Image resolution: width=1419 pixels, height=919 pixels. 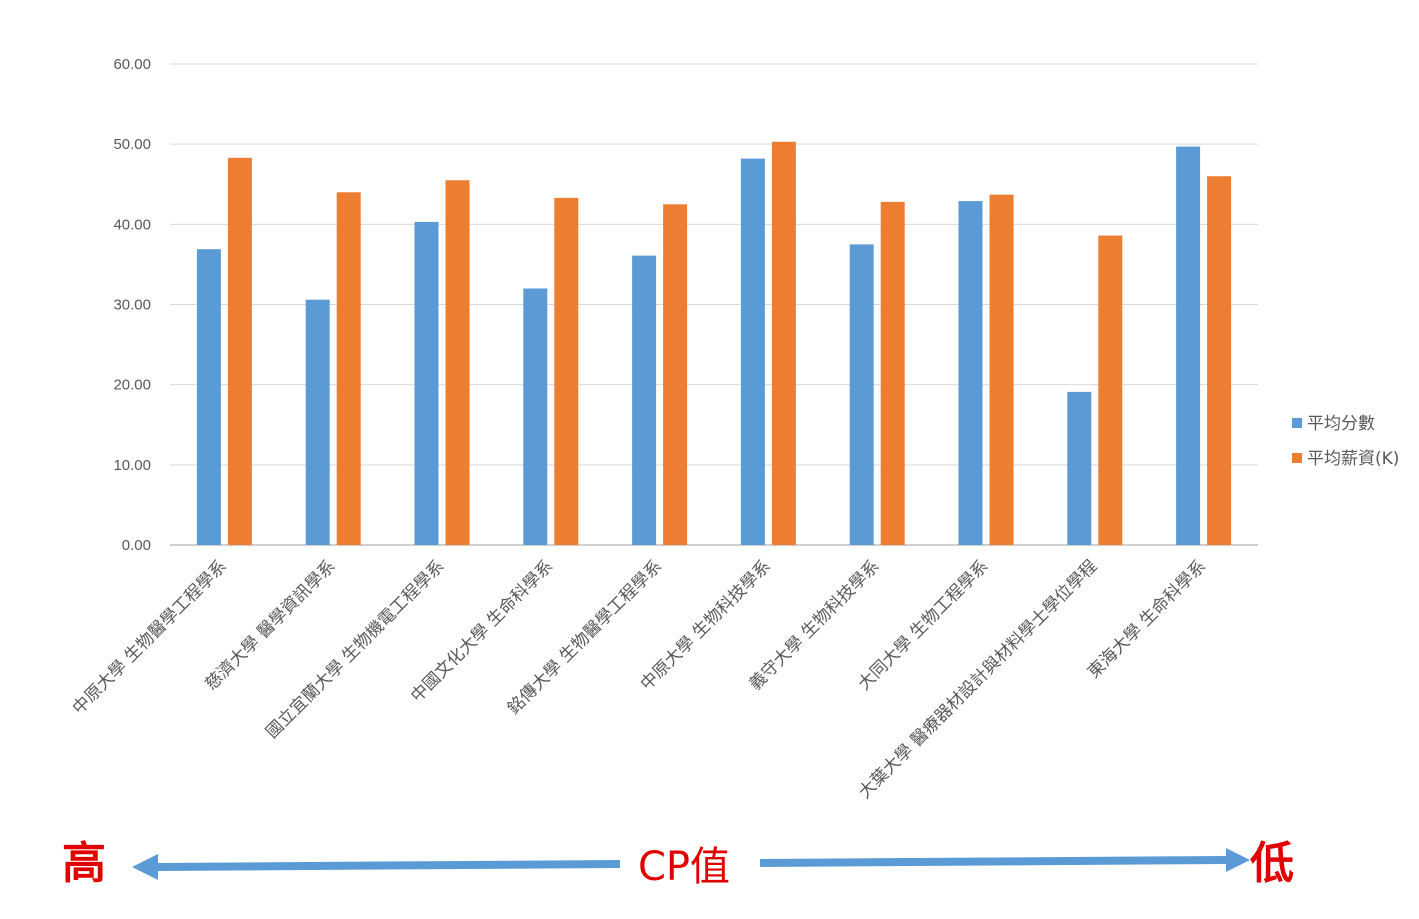 What do you see at coordinates (136, 545) in the screenshot?
I see `y-tick-label: 0.00` at bounding box center [136, 545].